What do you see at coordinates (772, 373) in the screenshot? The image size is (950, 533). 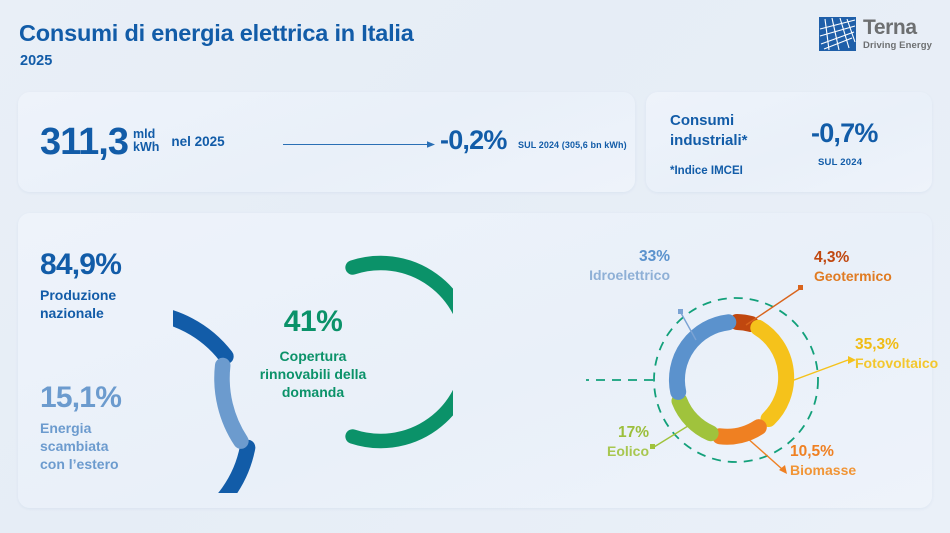 I see `mix-segment-fotovoltaico` at bounding box center [772, 373].